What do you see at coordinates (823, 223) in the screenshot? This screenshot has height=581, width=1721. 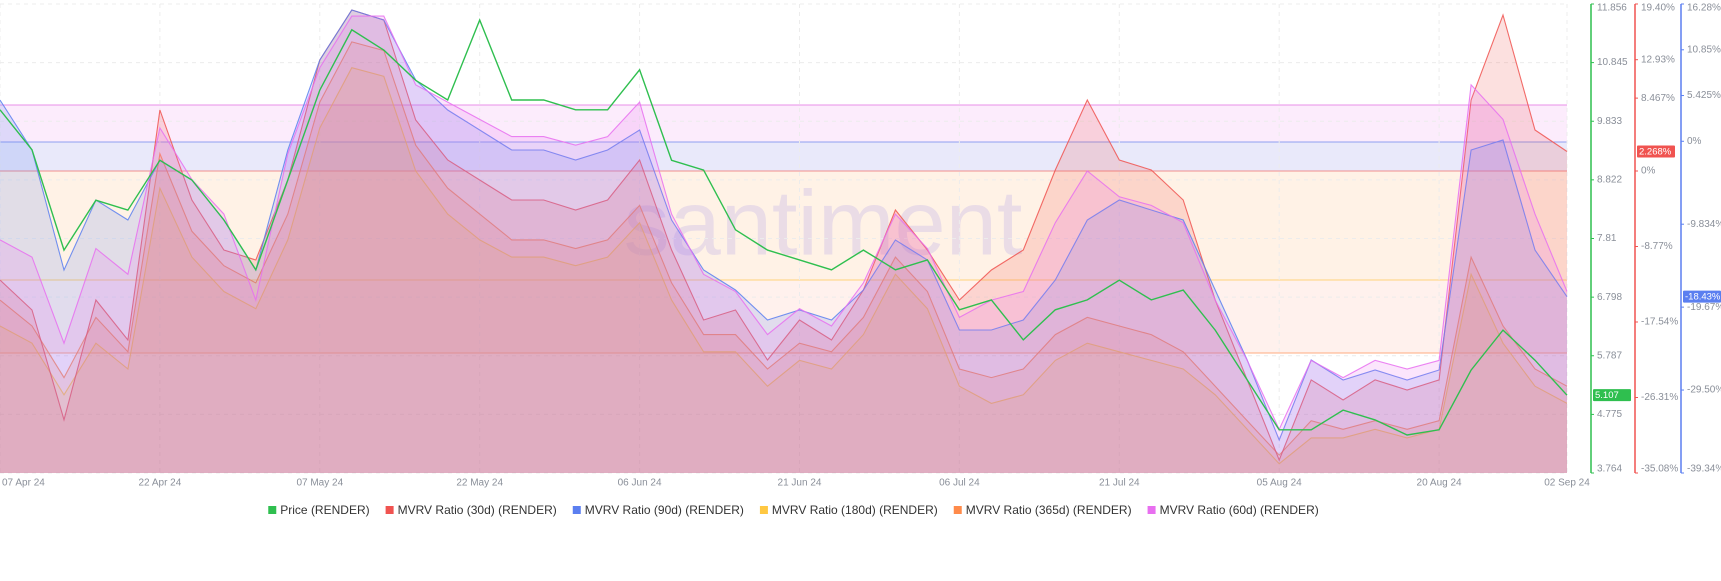 I see `watermark: santiment` at bounding box center [823, 223].